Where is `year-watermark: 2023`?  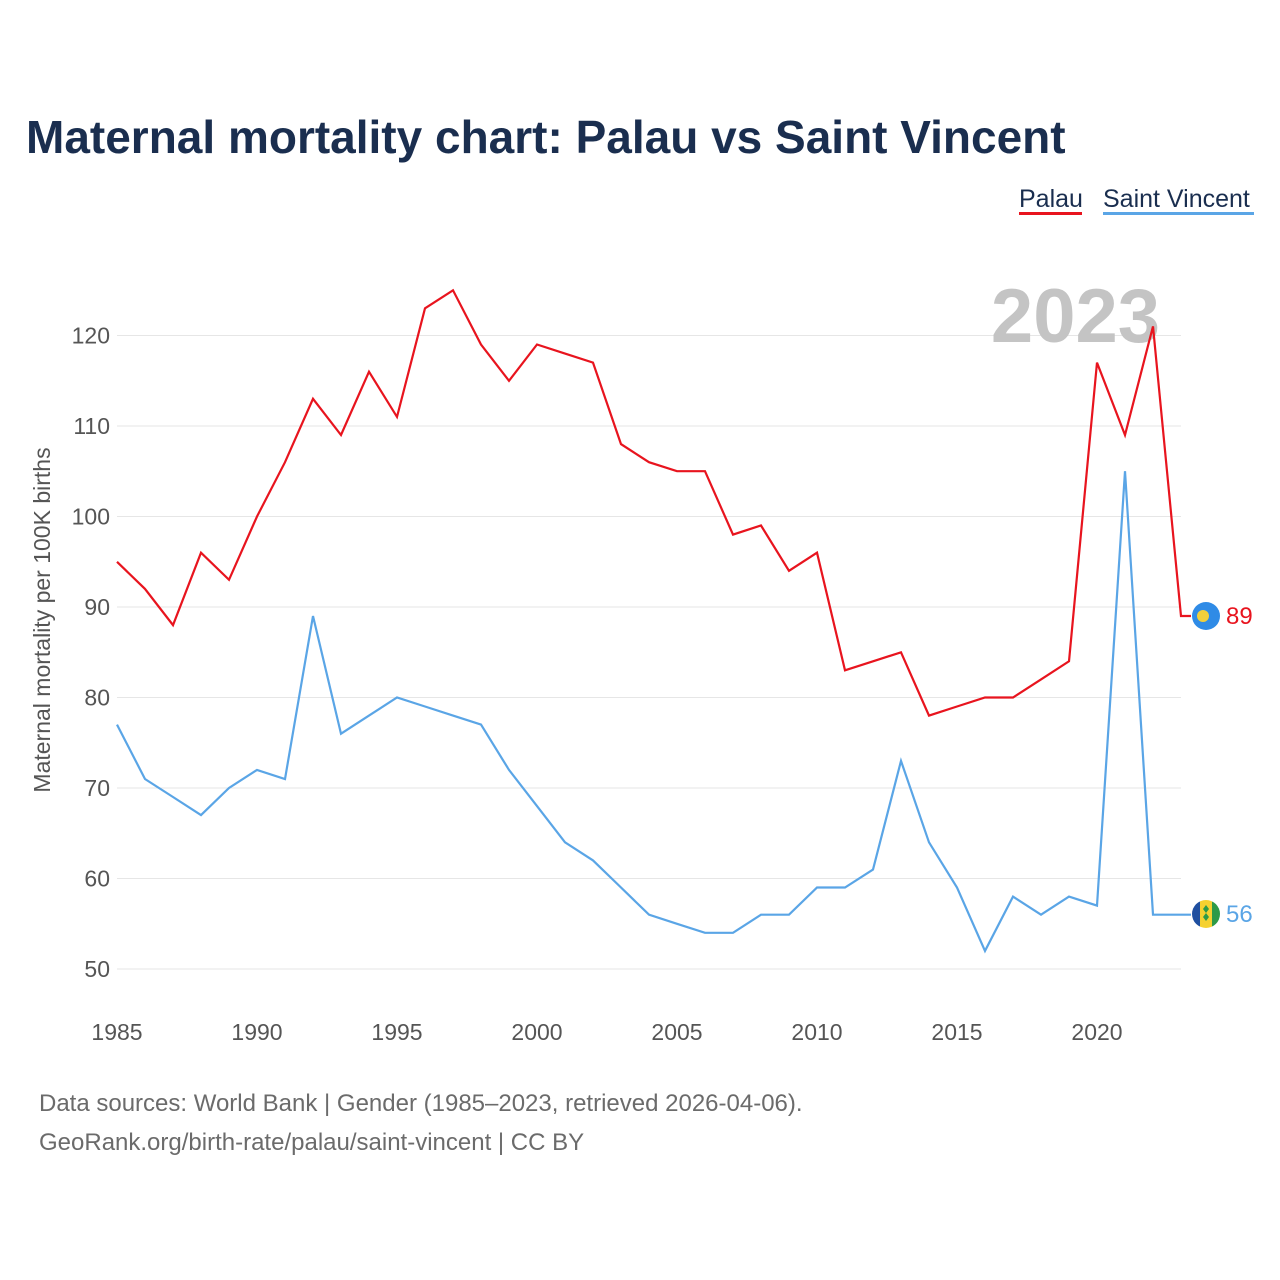
year-watermark: 2023 is located at coordinates (1075, 316).